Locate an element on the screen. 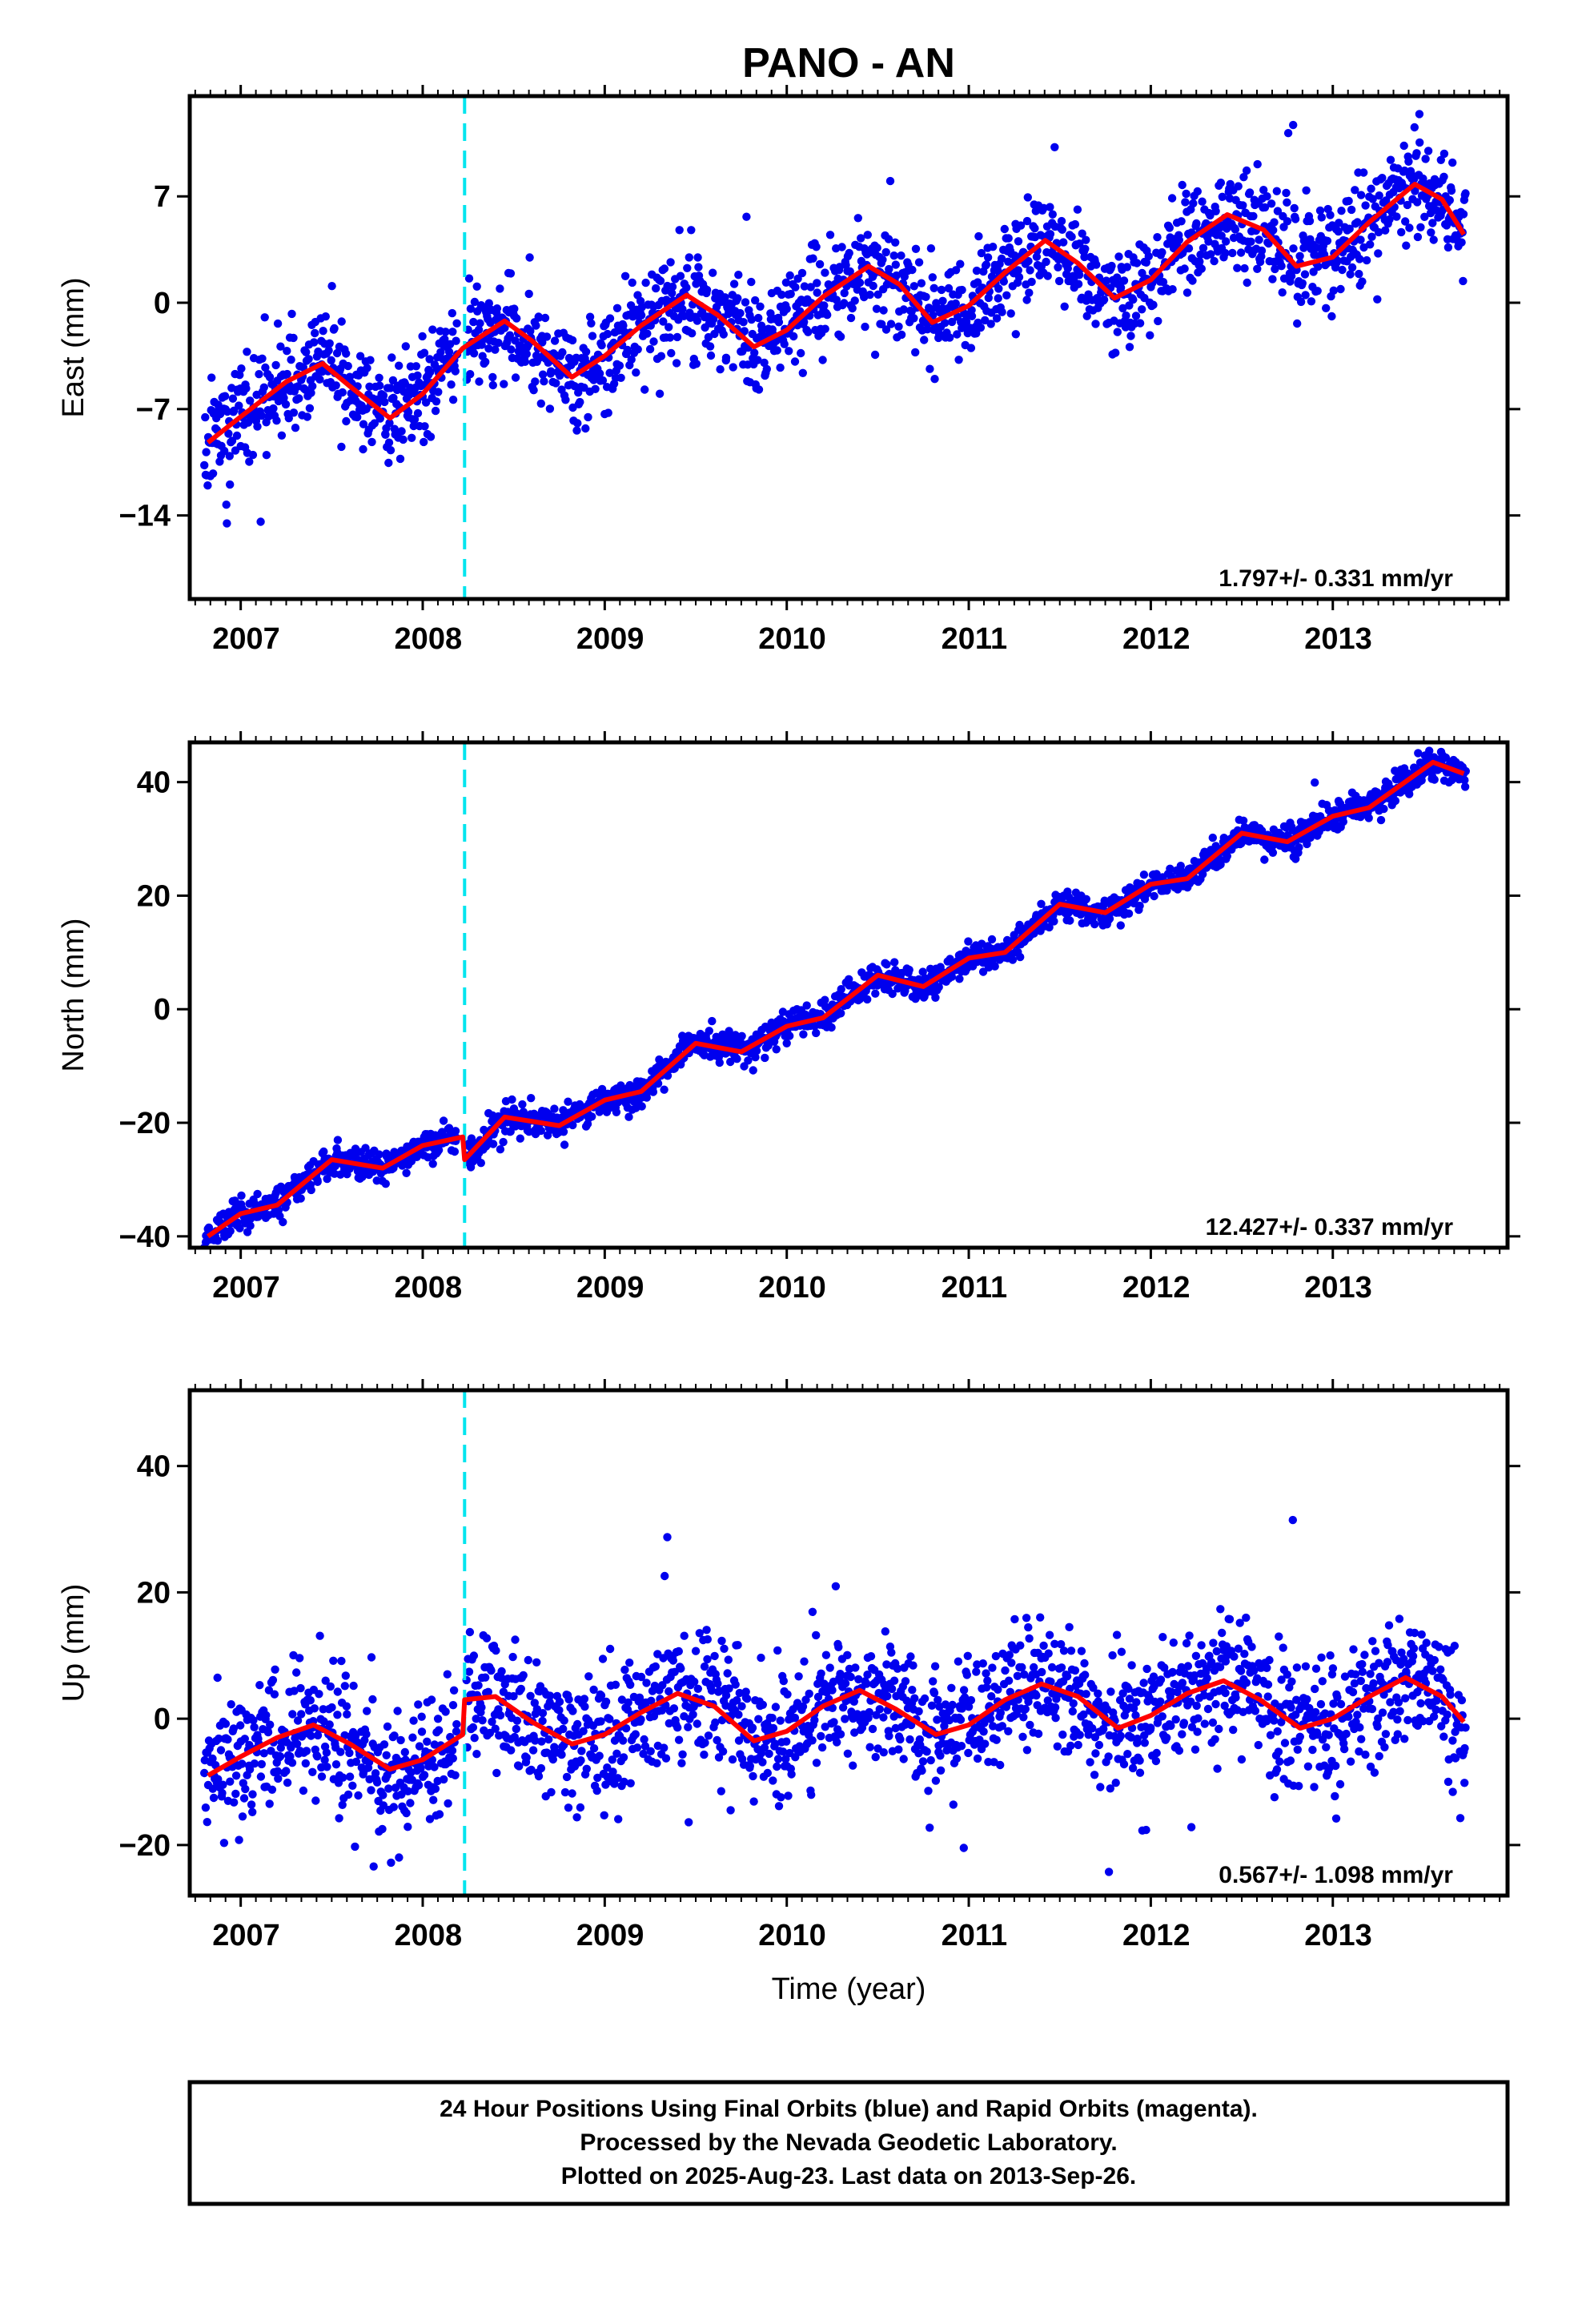 Image resolution: width=1582 pixels, height=2324 pixels. east-rate-label: 1.797+/- 0.331 mm/yr is located at coordinates (1336, 578).